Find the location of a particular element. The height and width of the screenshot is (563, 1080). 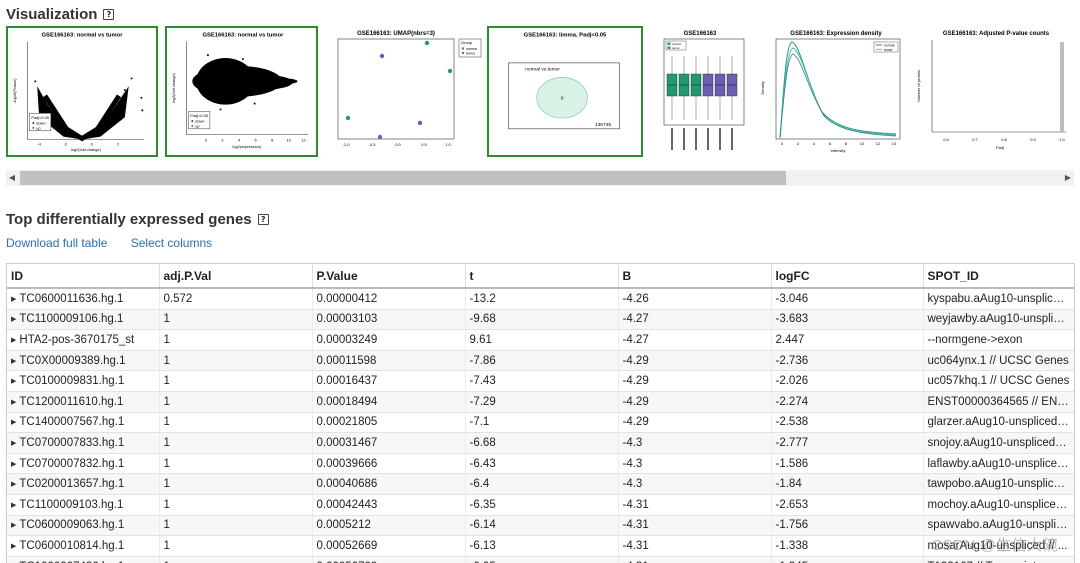

legend-label: down is located at coordinates (40, 122).